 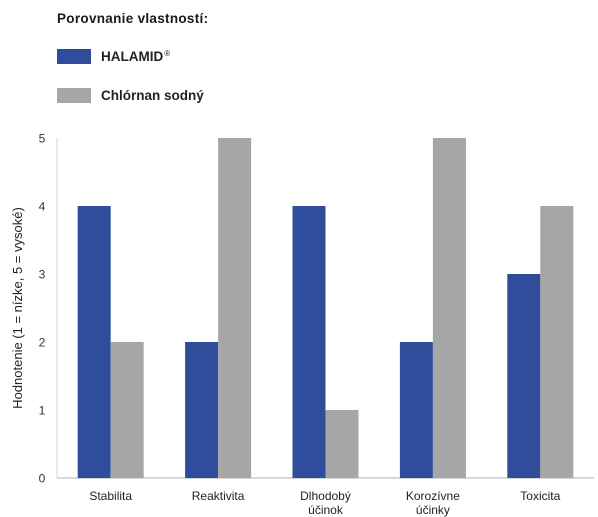 I want to click on legend-item-chlornan: Chlórnan sodný, so click(x=130, y=95).